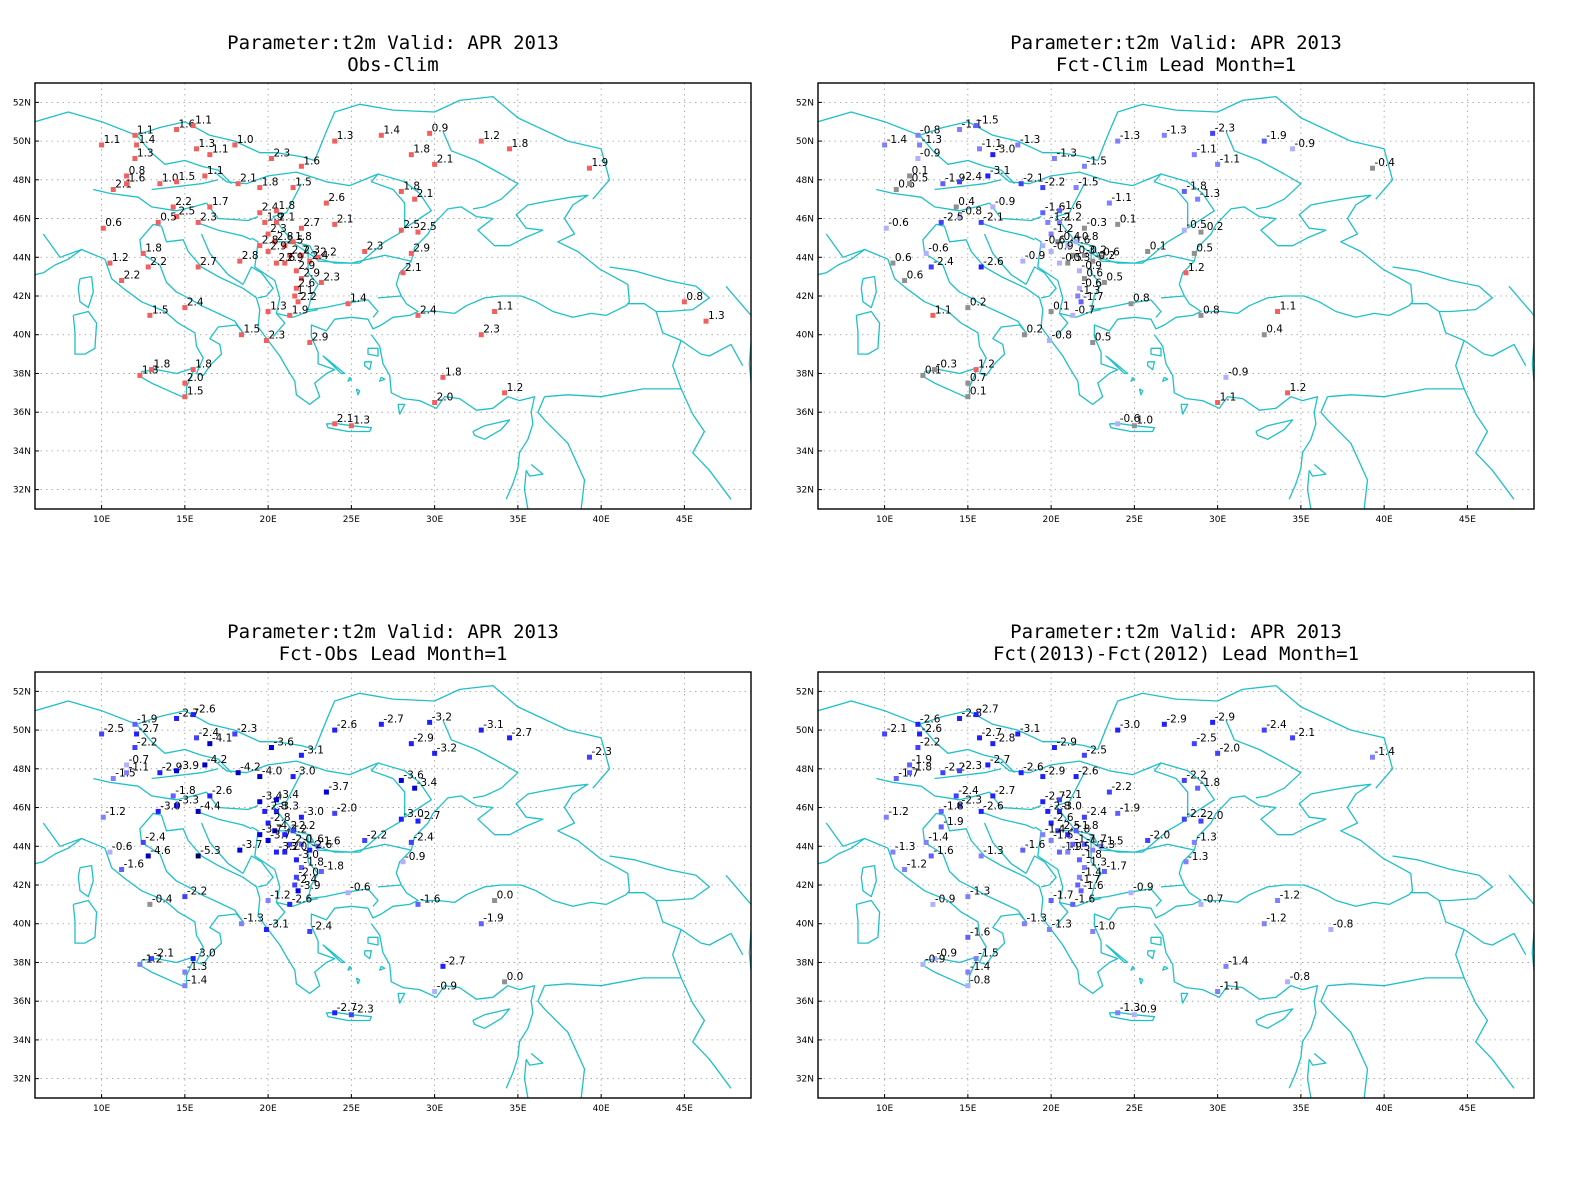 The image size is (1596, 1200). I want to click on lat-tick-label: 34N, so click(805, 452).